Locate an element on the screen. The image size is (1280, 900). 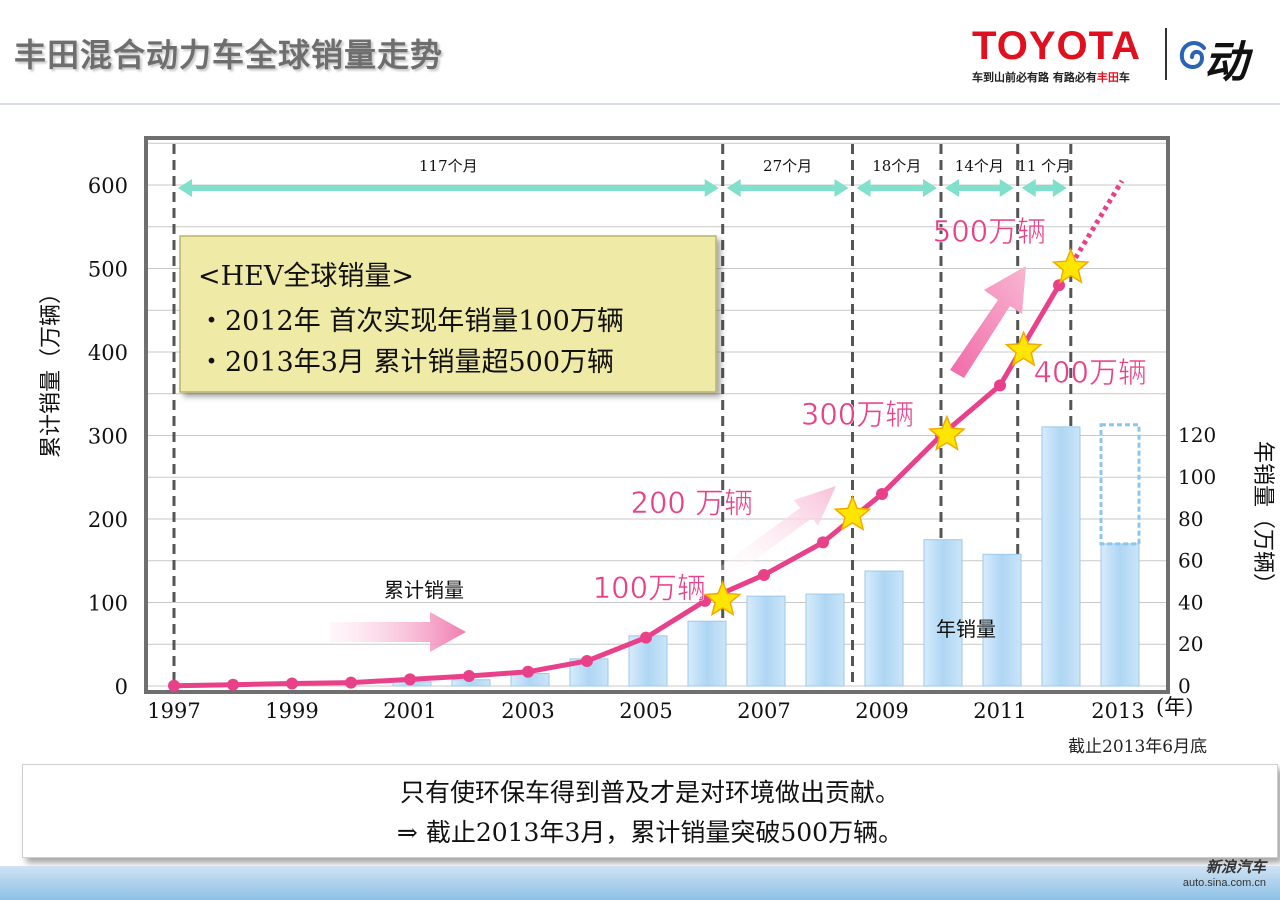
logo-brushmark: 动 is located at coordinates (1226, 62).